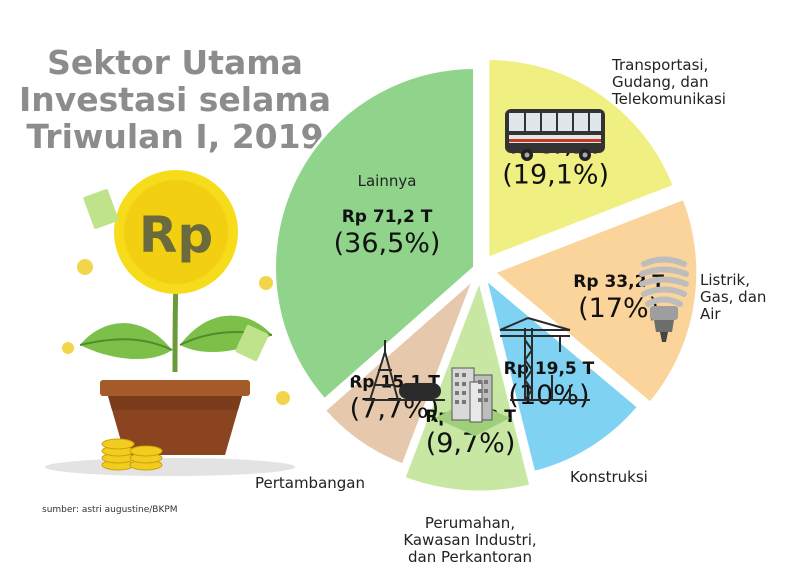 Image resolution: width=800 pixels, height=581 pixels. What do you see at coordinates (387, 217) in the screenshot?
I see `value-label-6: Rp 71,2 T` at bounding box center [387, 217].